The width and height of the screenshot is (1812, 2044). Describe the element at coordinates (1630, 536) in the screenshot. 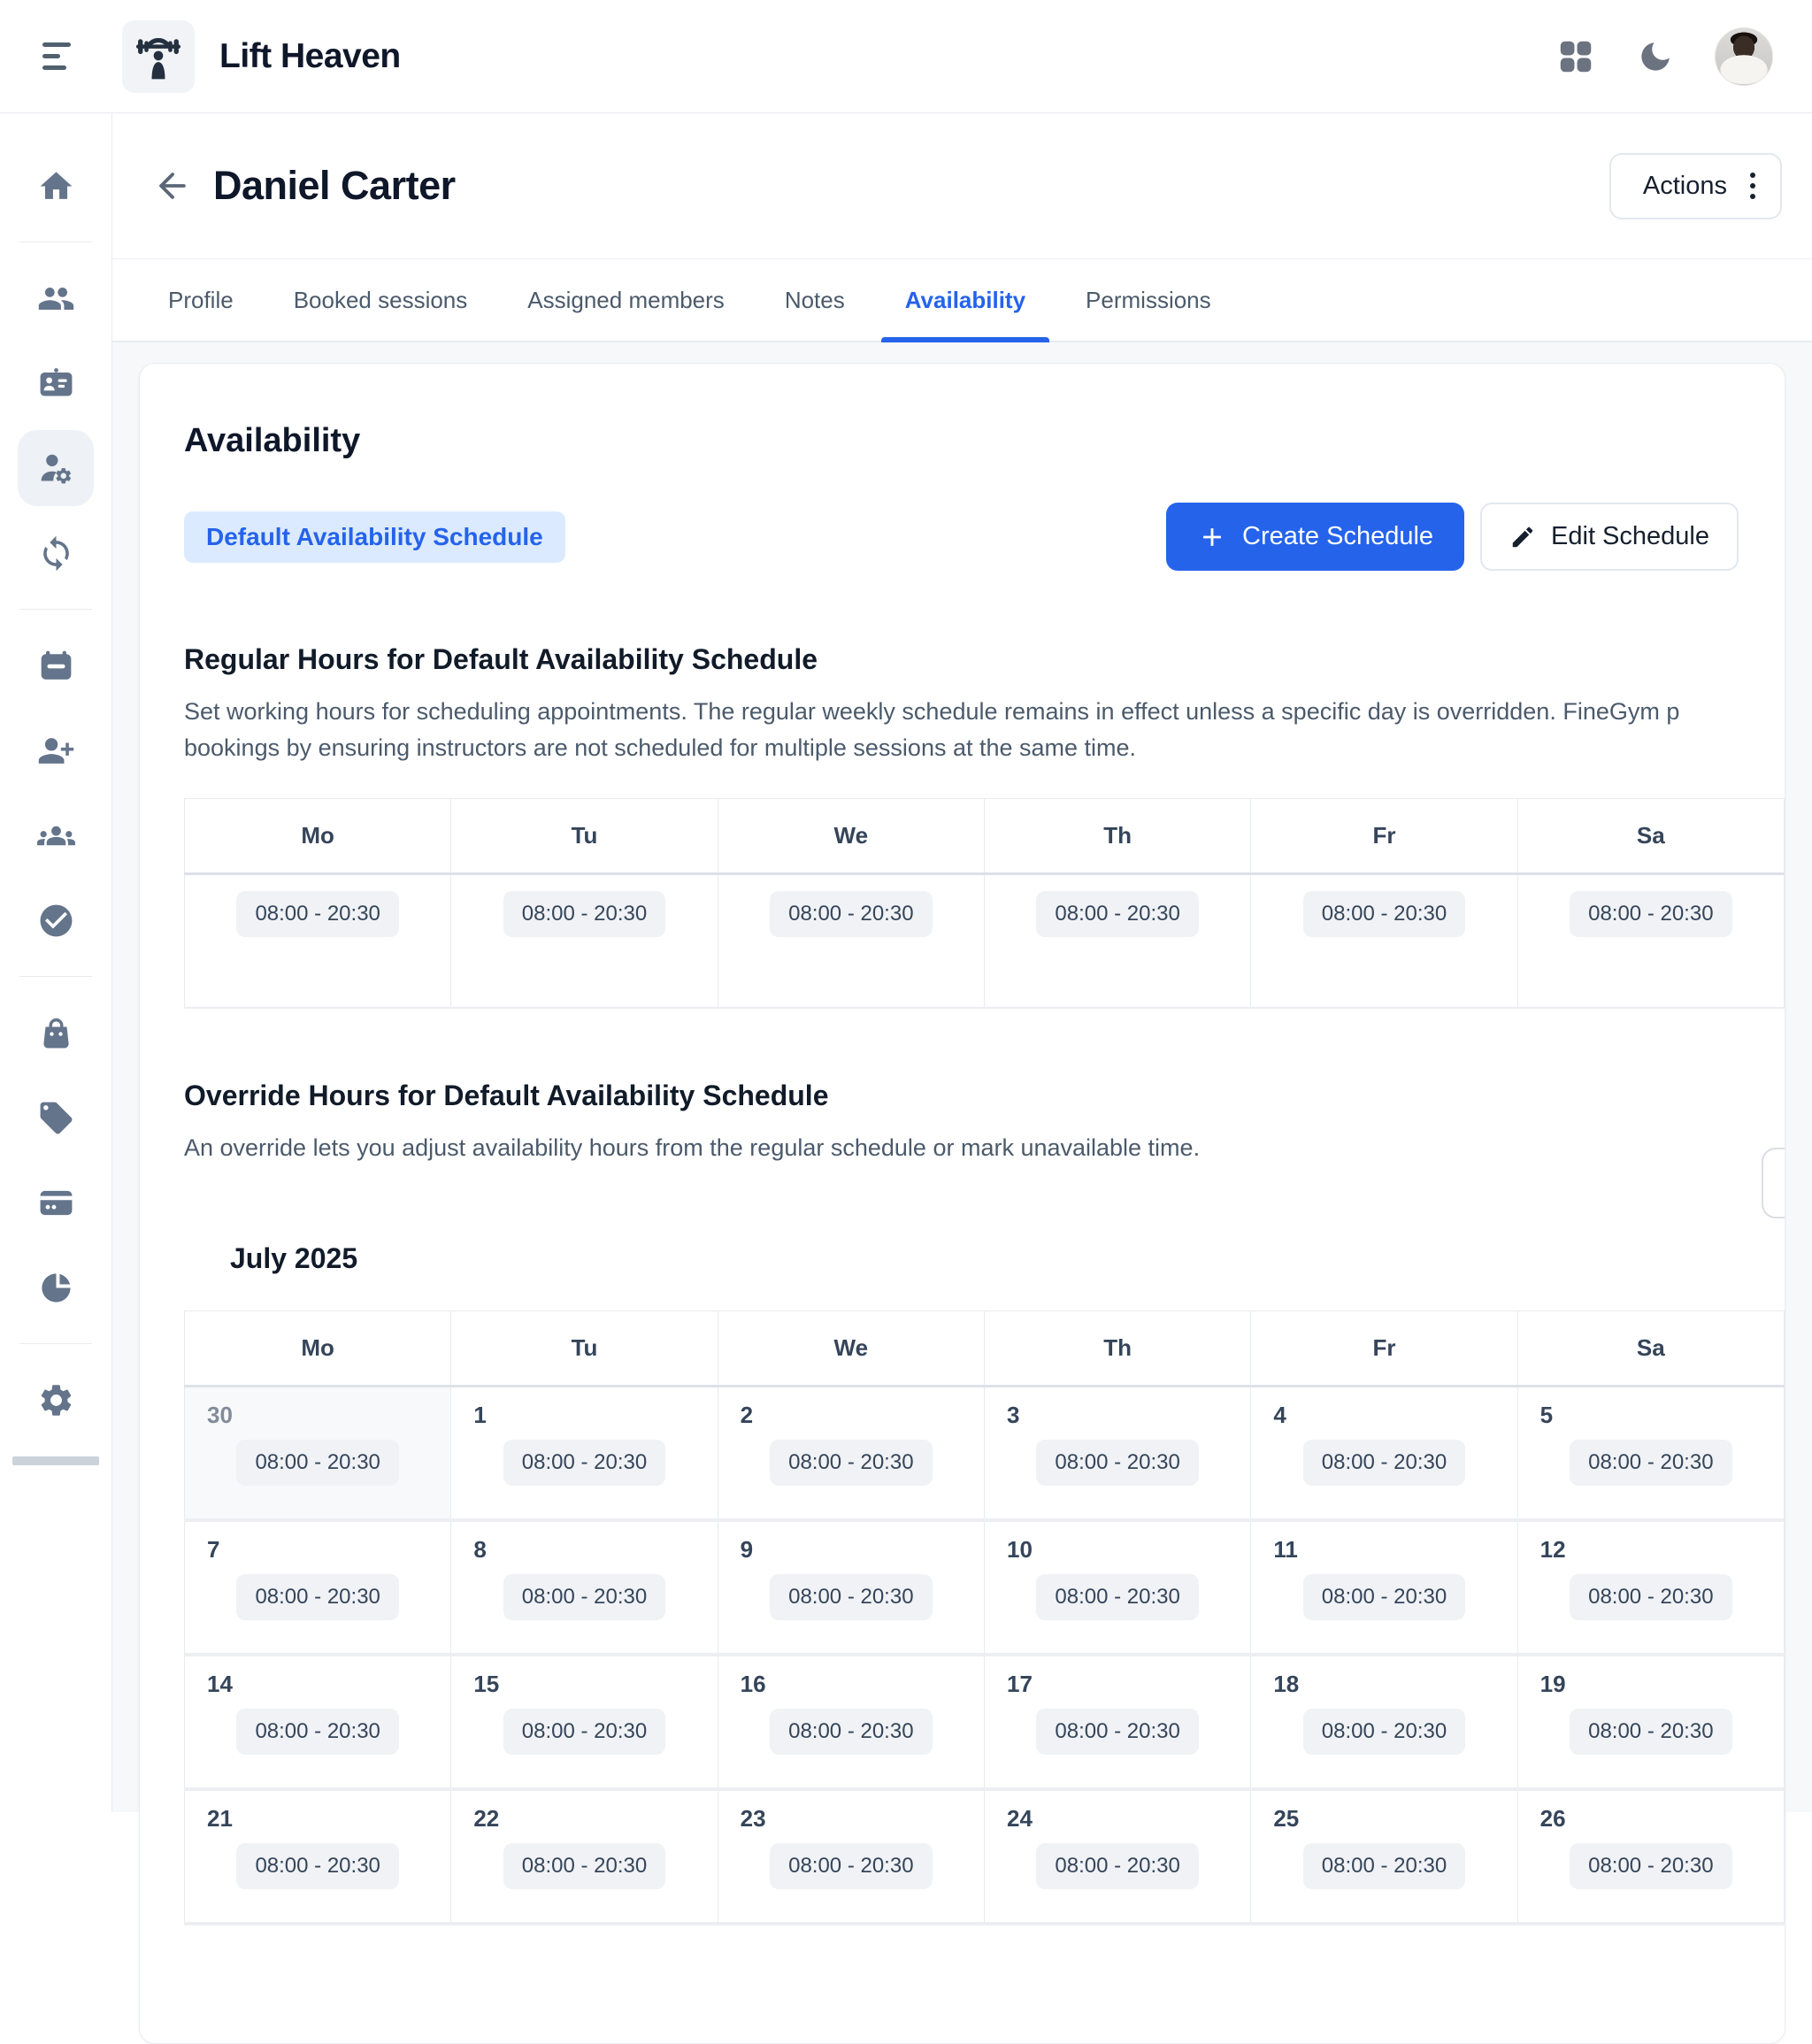

I see `edit-schedule-label: Edit Schedule` at that location.